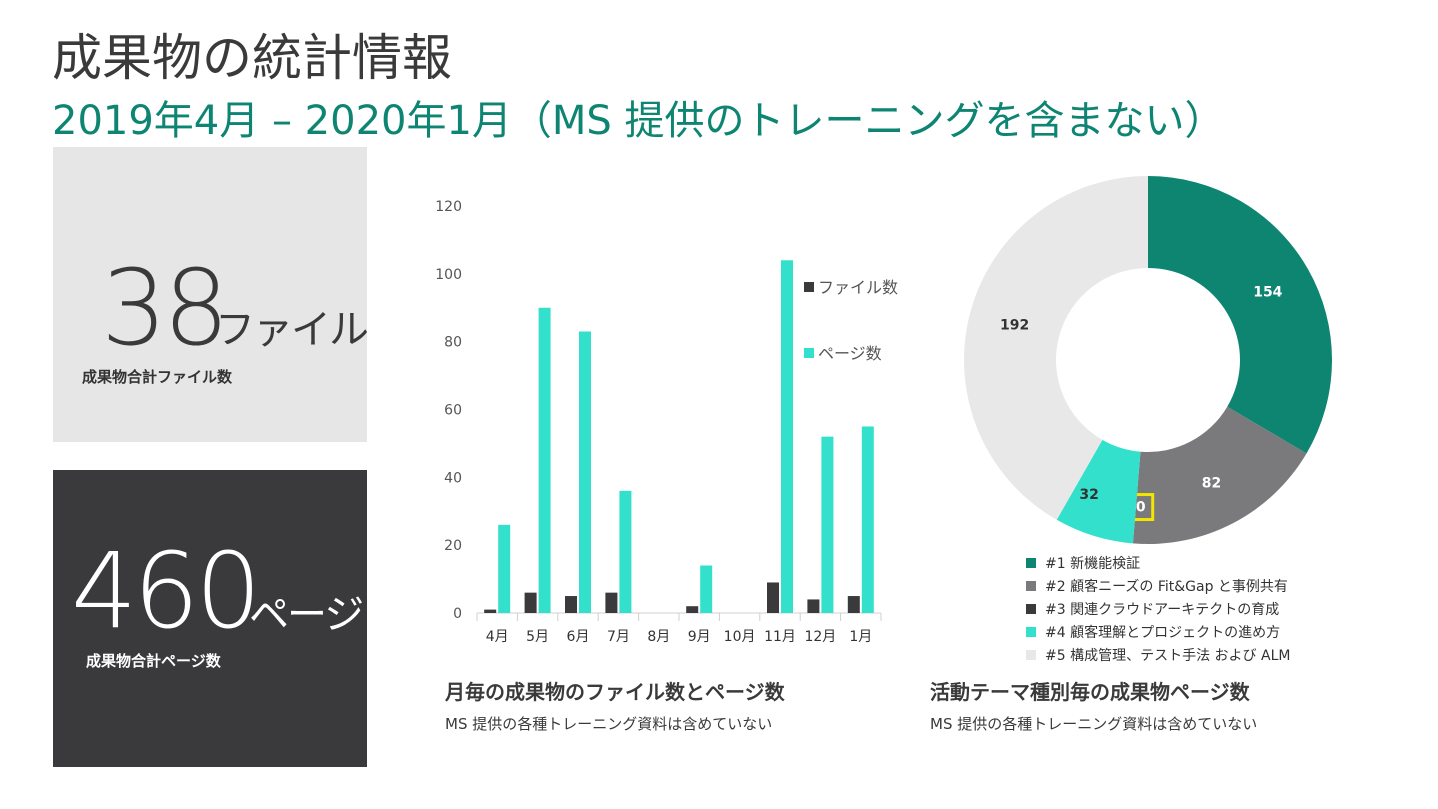  What do you see at coordinates (858, 287) in the screenshot?
I see `bar-legend-label: ファイル数` at bounding box center [858, 287].